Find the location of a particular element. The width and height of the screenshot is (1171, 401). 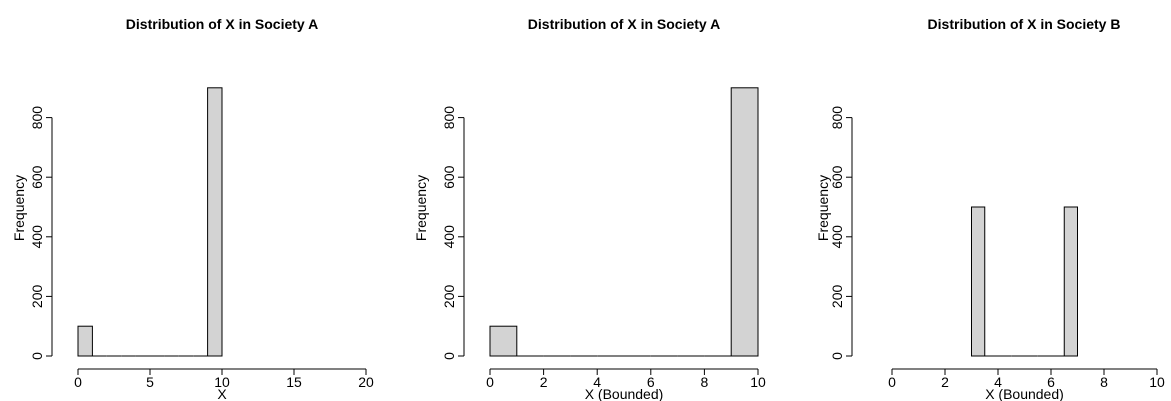

chart-title: Distribution of X in Society B is located at coordinates (1024, 24).